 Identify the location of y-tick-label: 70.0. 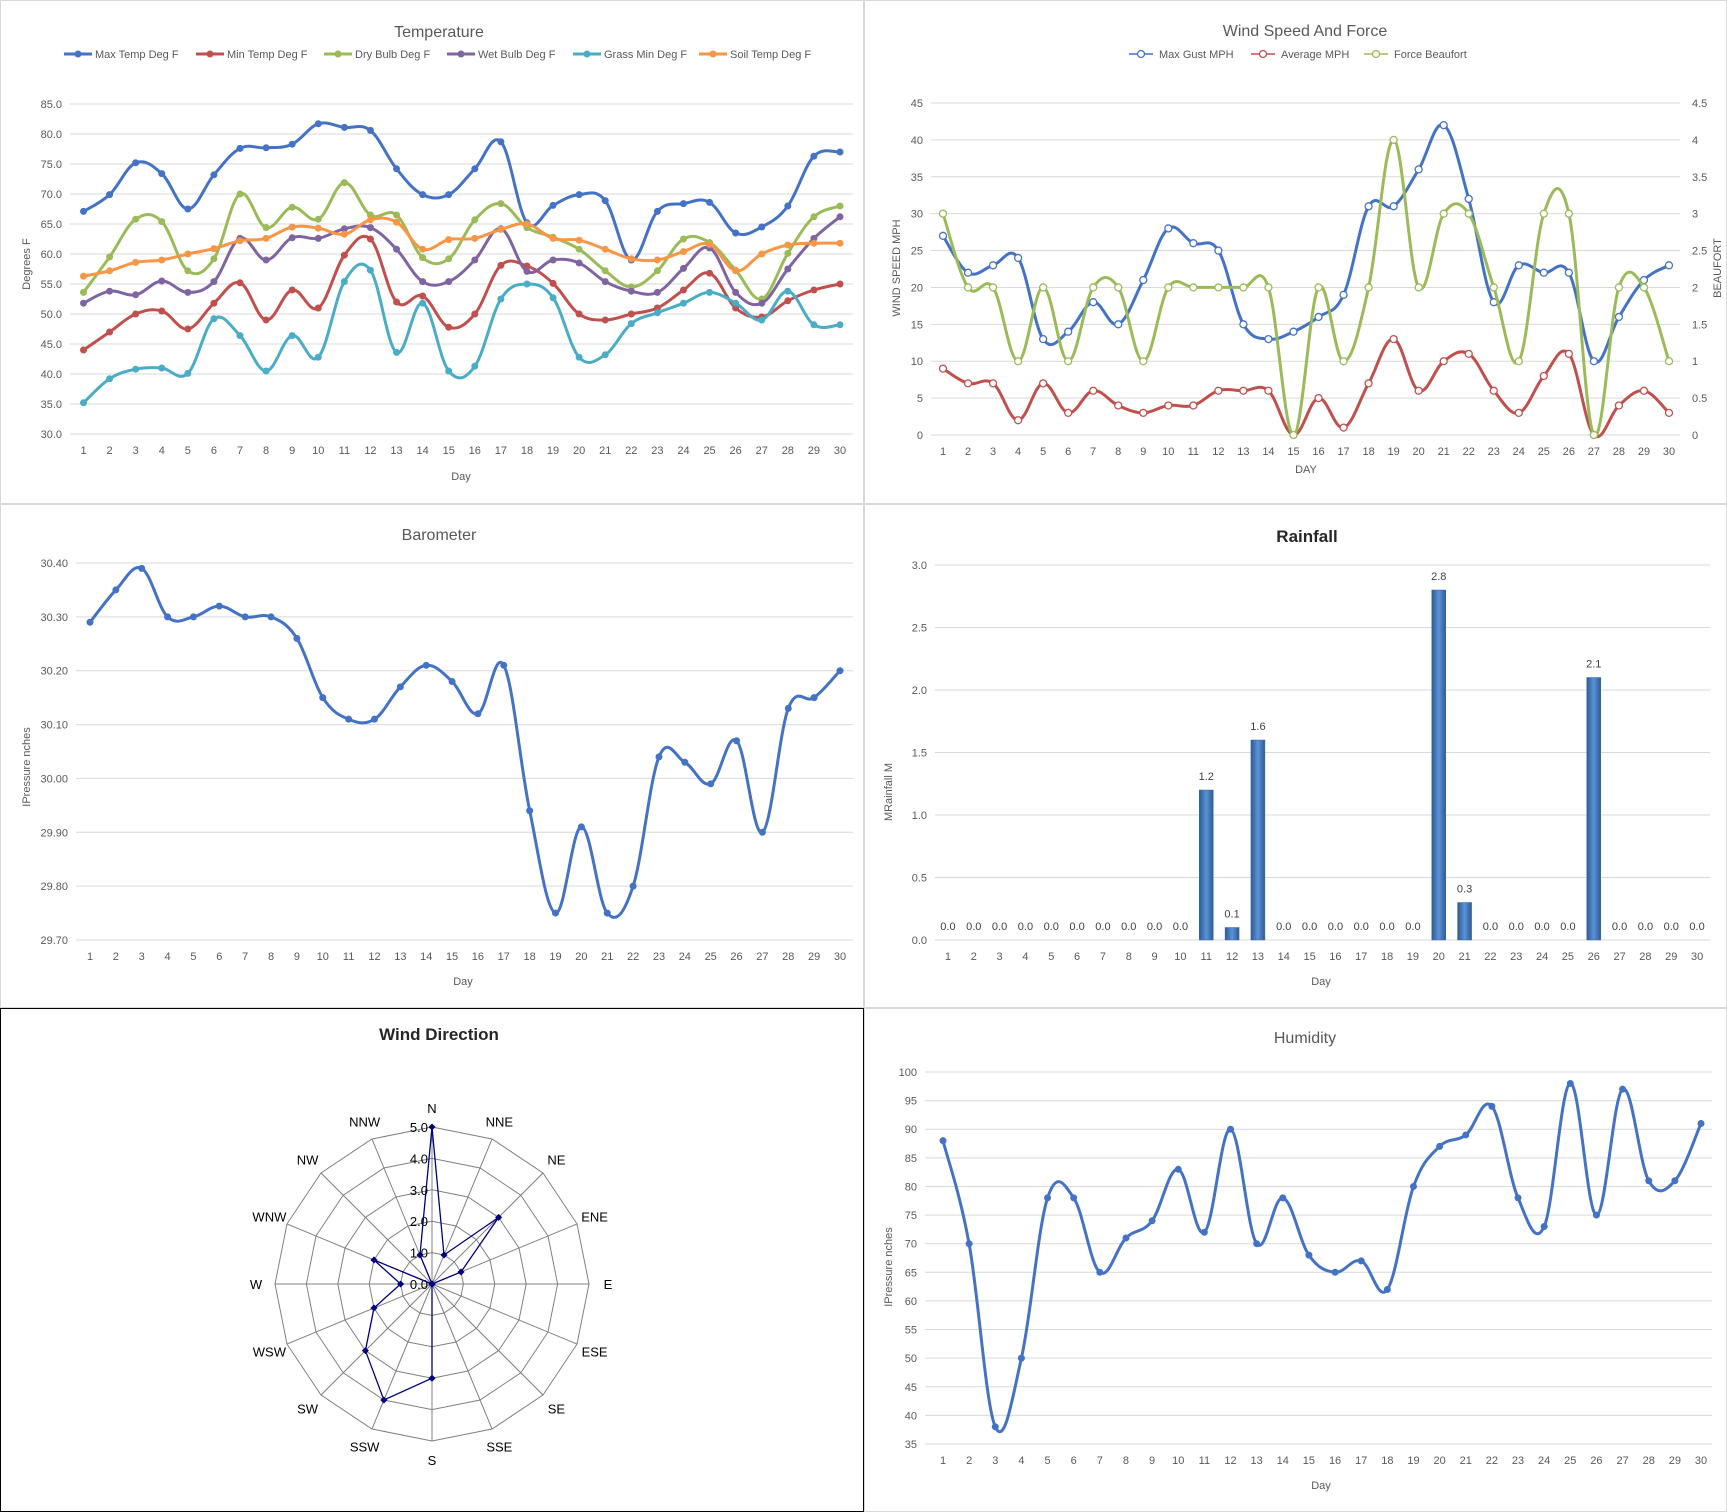
(51, 195).